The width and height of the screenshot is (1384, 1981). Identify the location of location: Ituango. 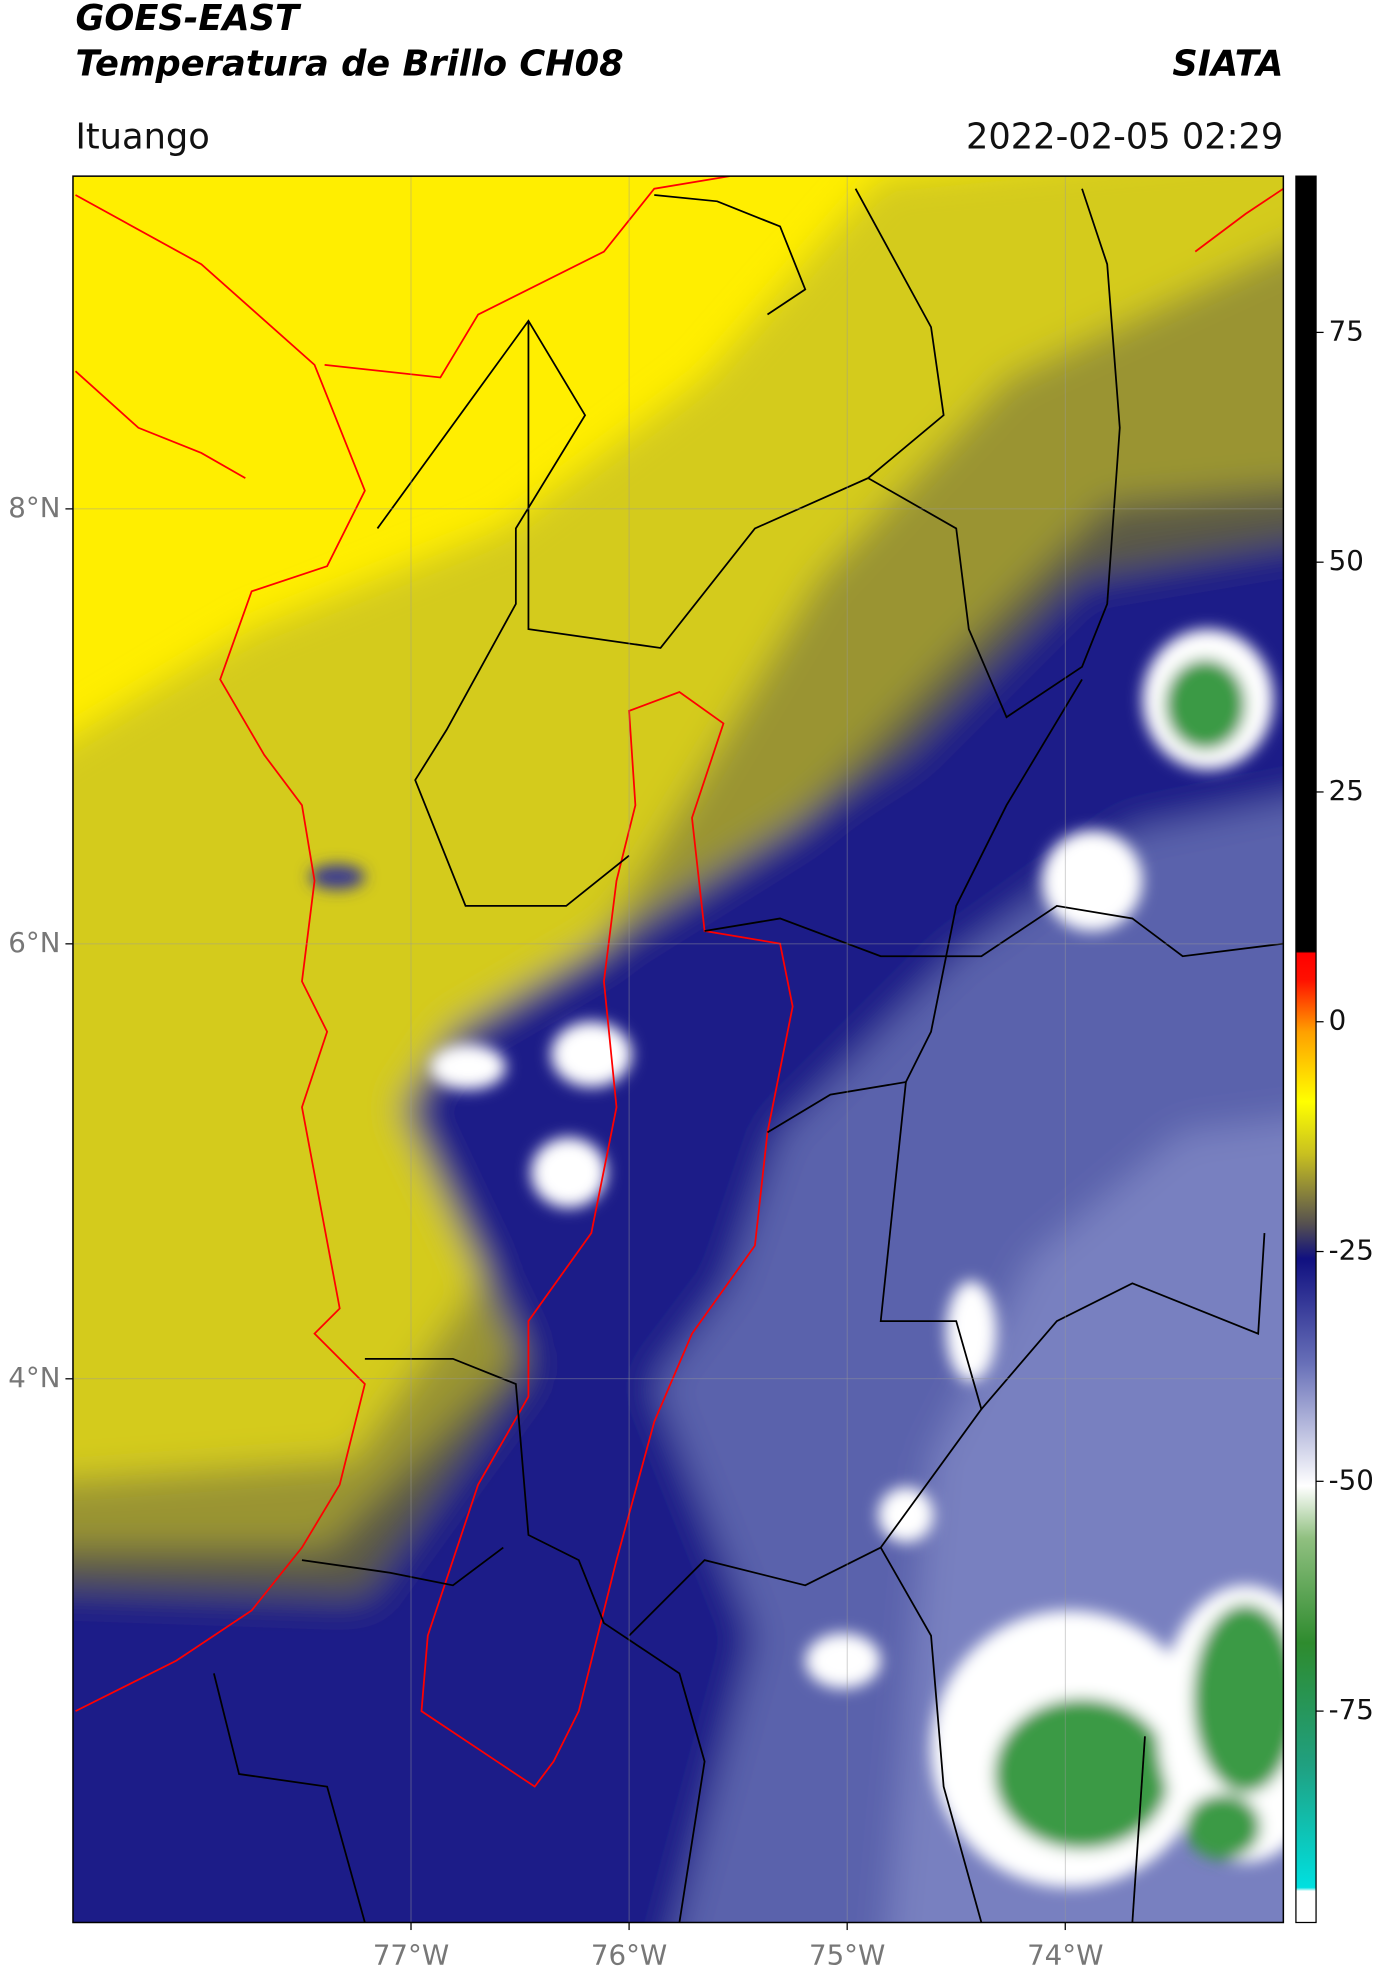
(142, 136).